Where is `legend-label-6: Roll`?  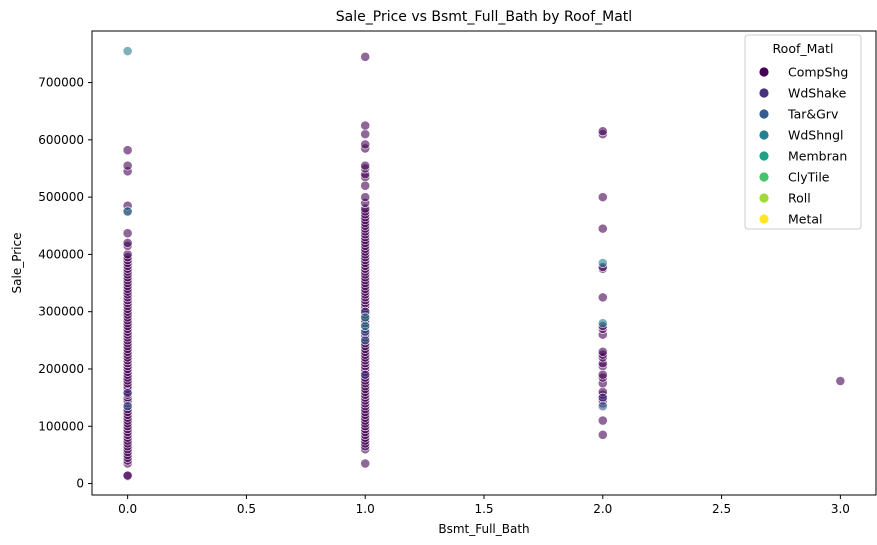 legend-label-6: Roll is located at coordinates (799, 198).